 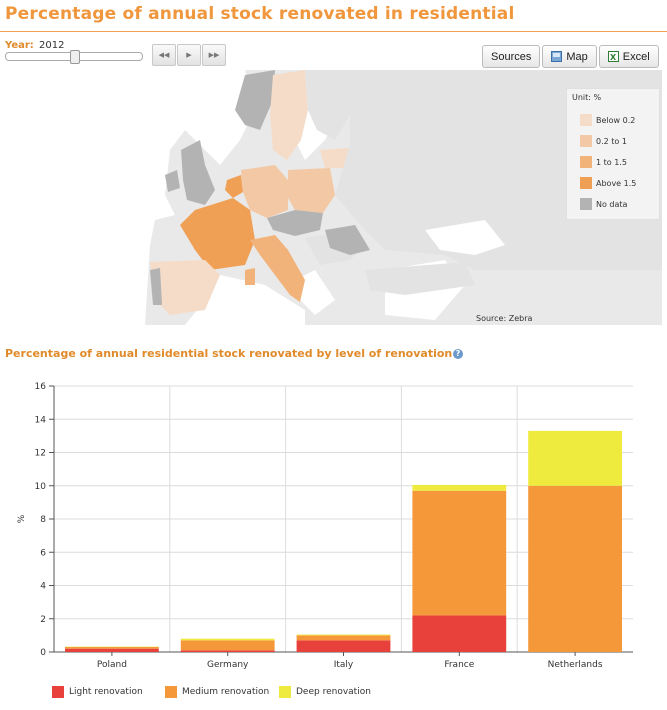 I want to click on play-button: ▶, so click(x=189, y=55).